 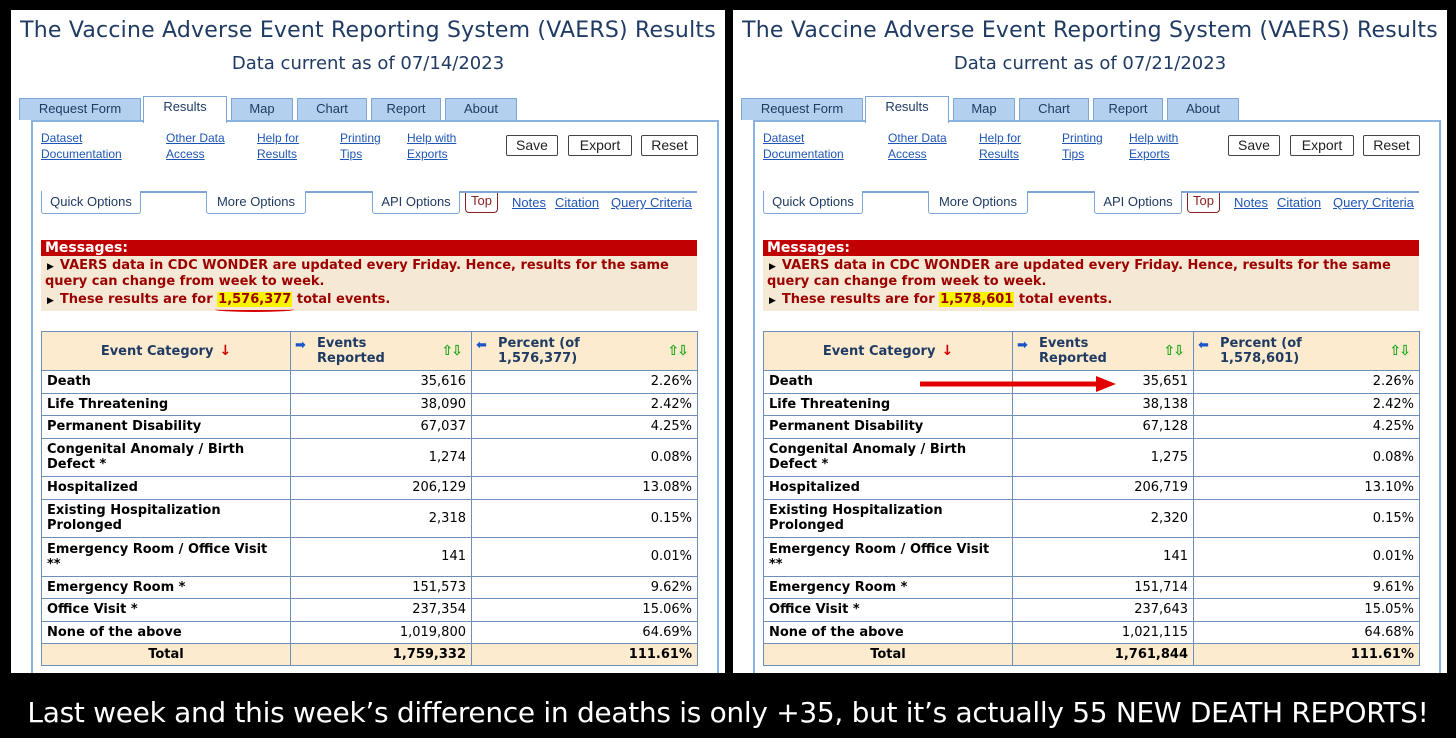 What do you see at coordinates (166, 457) in the screenshot?
I see `row-category: Congenital Anomaly / Birth Defect *` at bounding box center [166, 457].